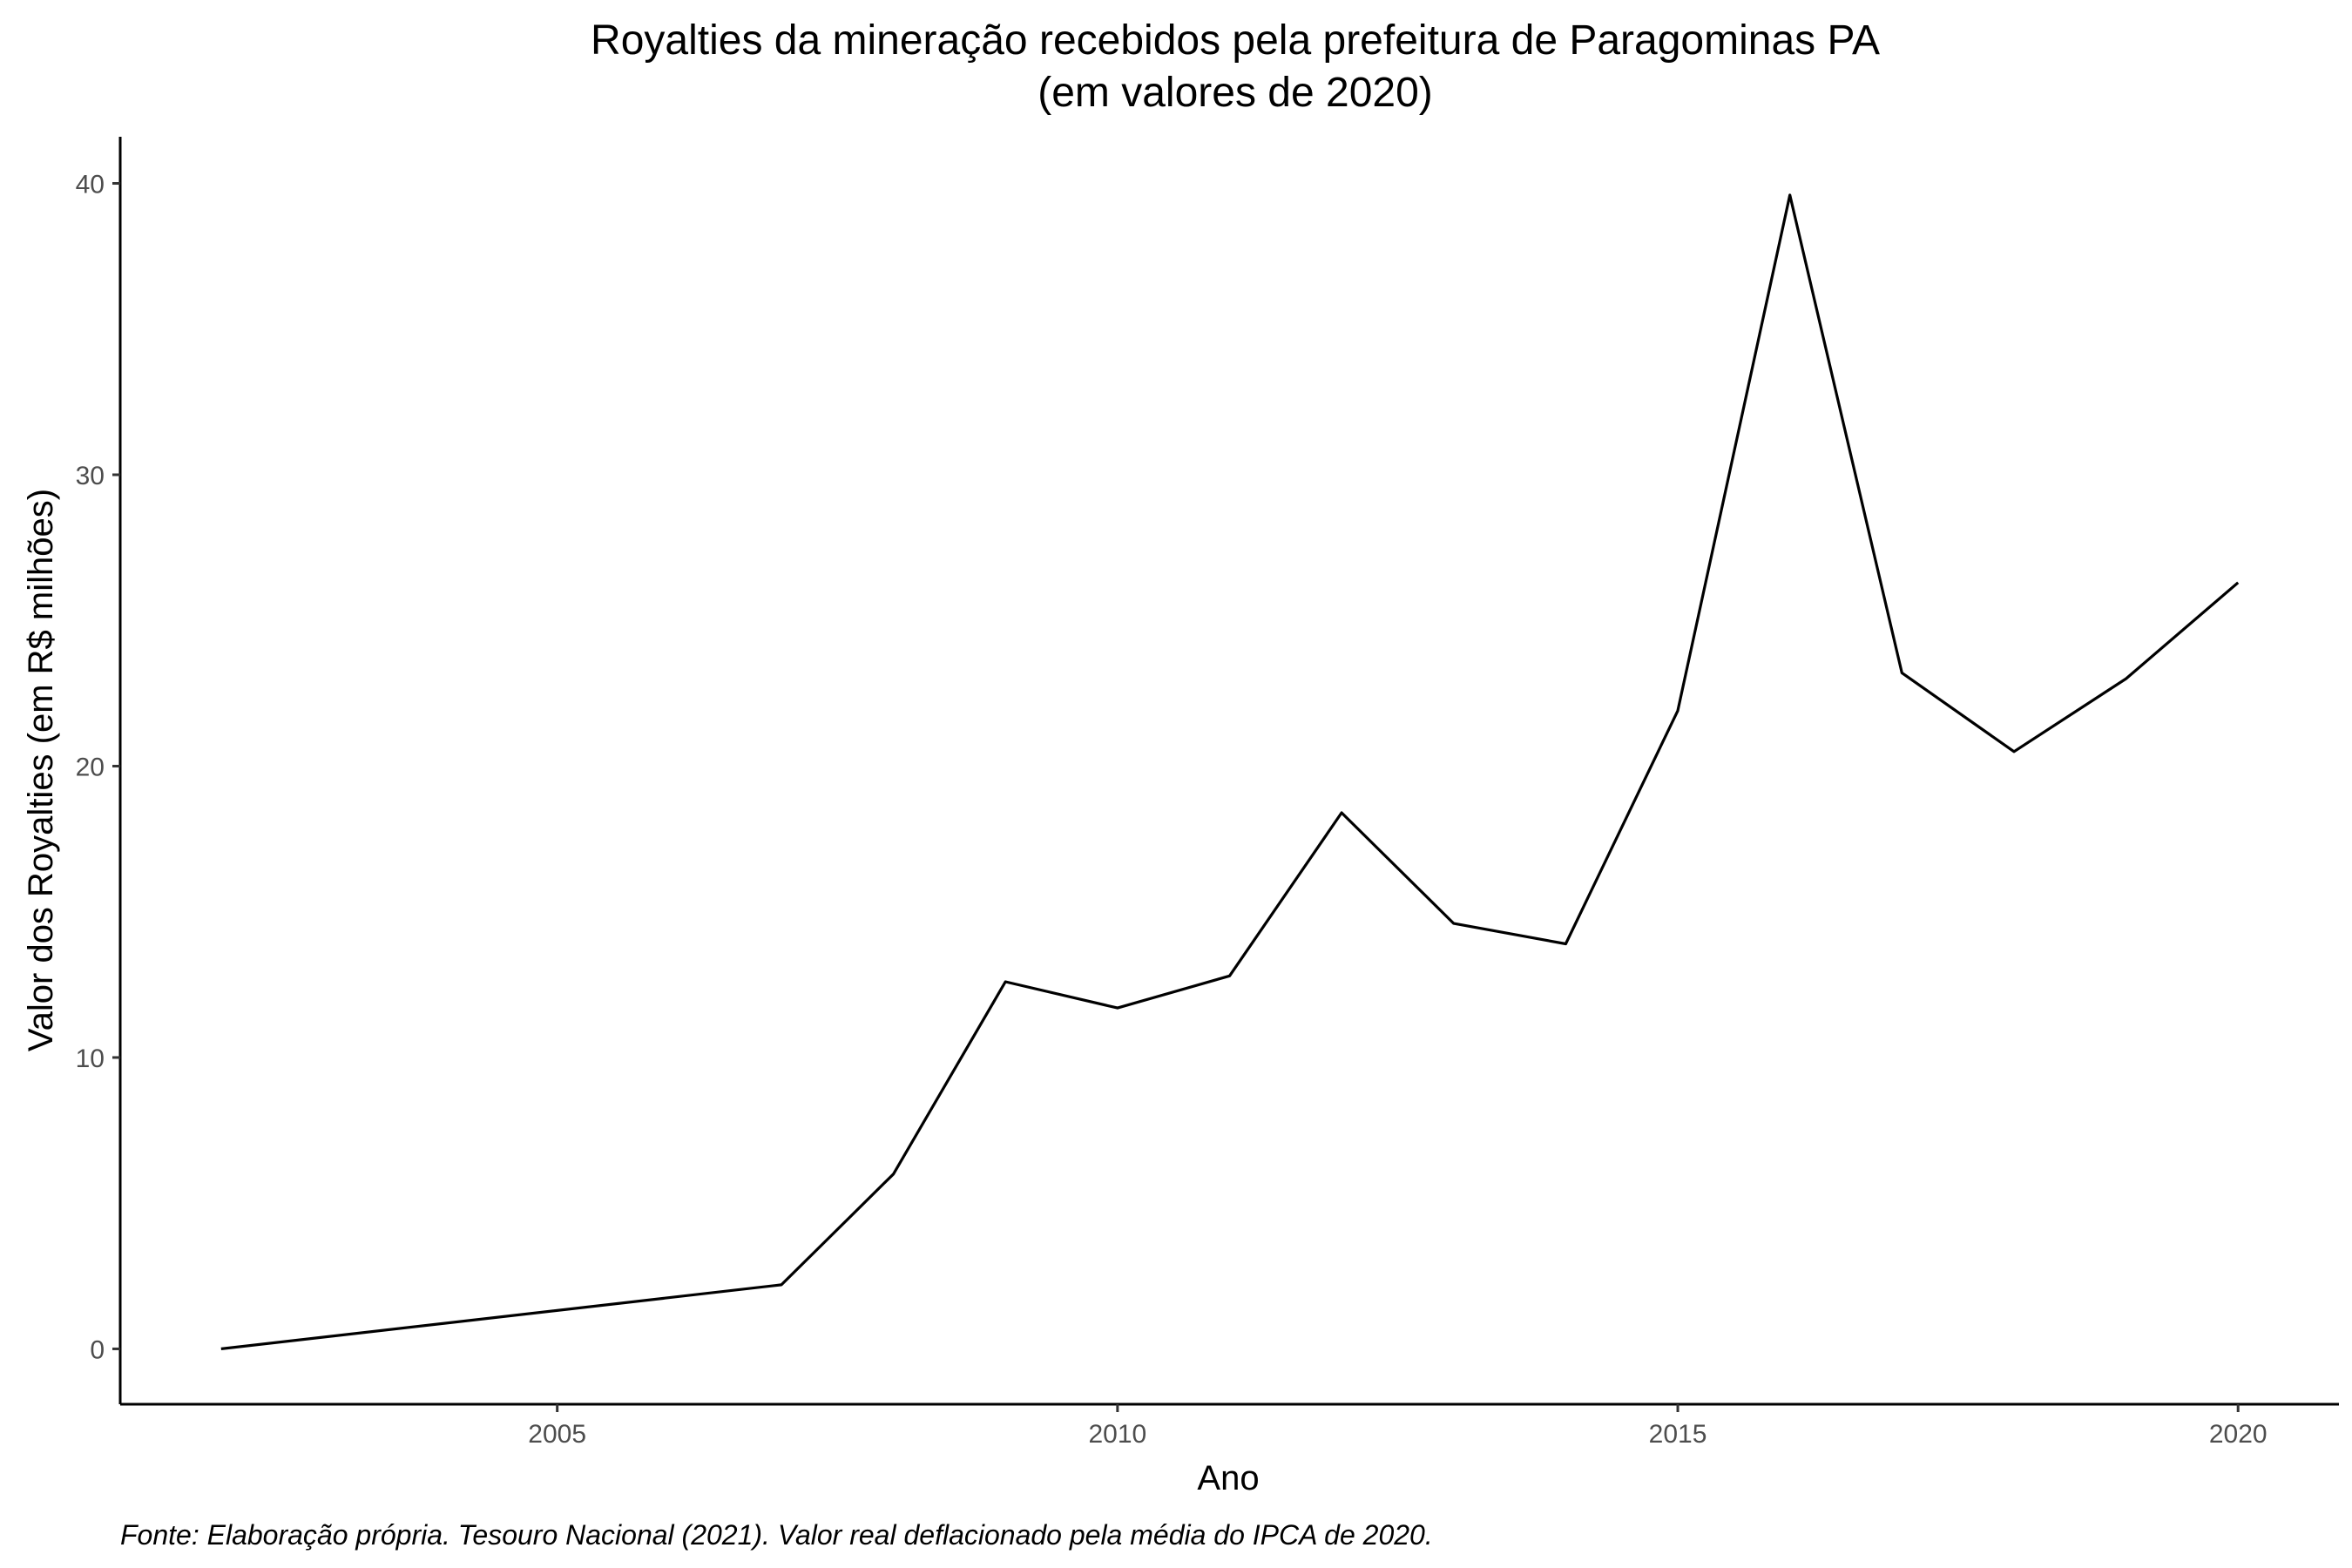 The image size is (2352, 1568). Describe the element at coordinates (41, 770) in the screenshot. I see `y-axis-title: Valor dos Royalties (em R$ milhões)` at that location.